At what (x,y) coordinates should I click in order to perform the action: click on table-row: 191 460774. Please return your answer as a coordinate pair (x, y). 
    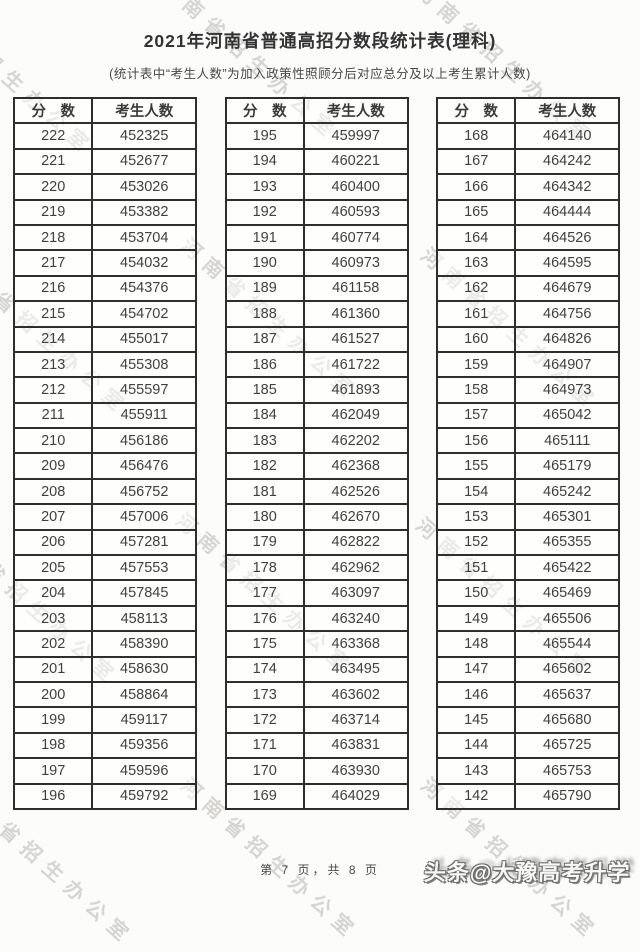
    Looking at the image, I should click on (316, 237).